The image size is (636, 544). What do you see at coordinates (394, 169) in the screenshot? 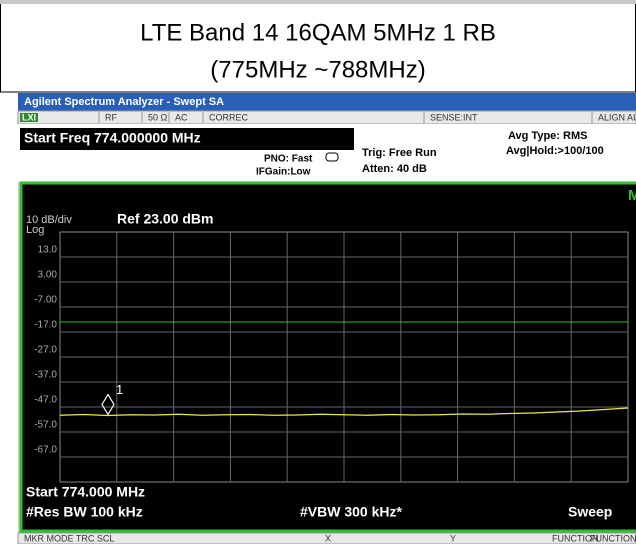
I see `atten: Atten: 40 dB` at bounding box center [394, 169].